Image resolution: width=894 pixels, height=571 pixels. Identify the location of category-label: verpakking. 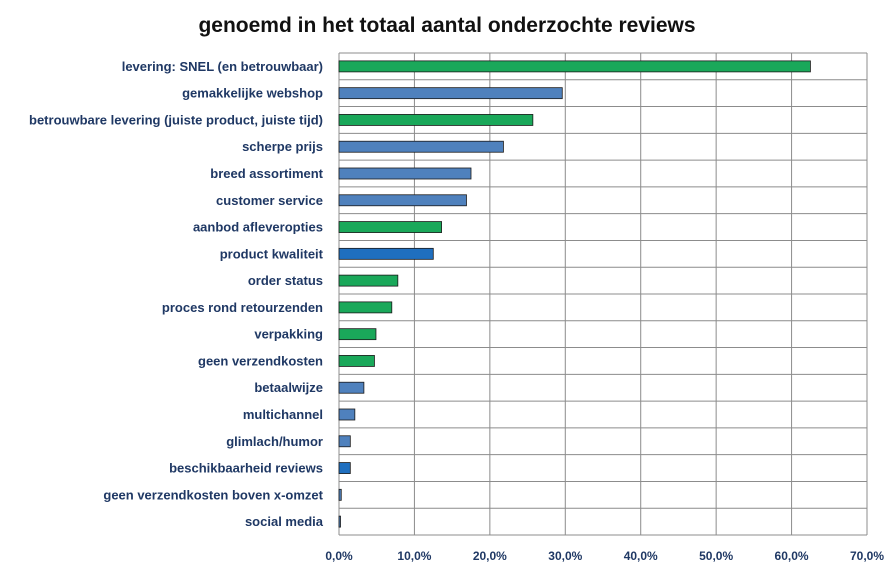
(288, 334).